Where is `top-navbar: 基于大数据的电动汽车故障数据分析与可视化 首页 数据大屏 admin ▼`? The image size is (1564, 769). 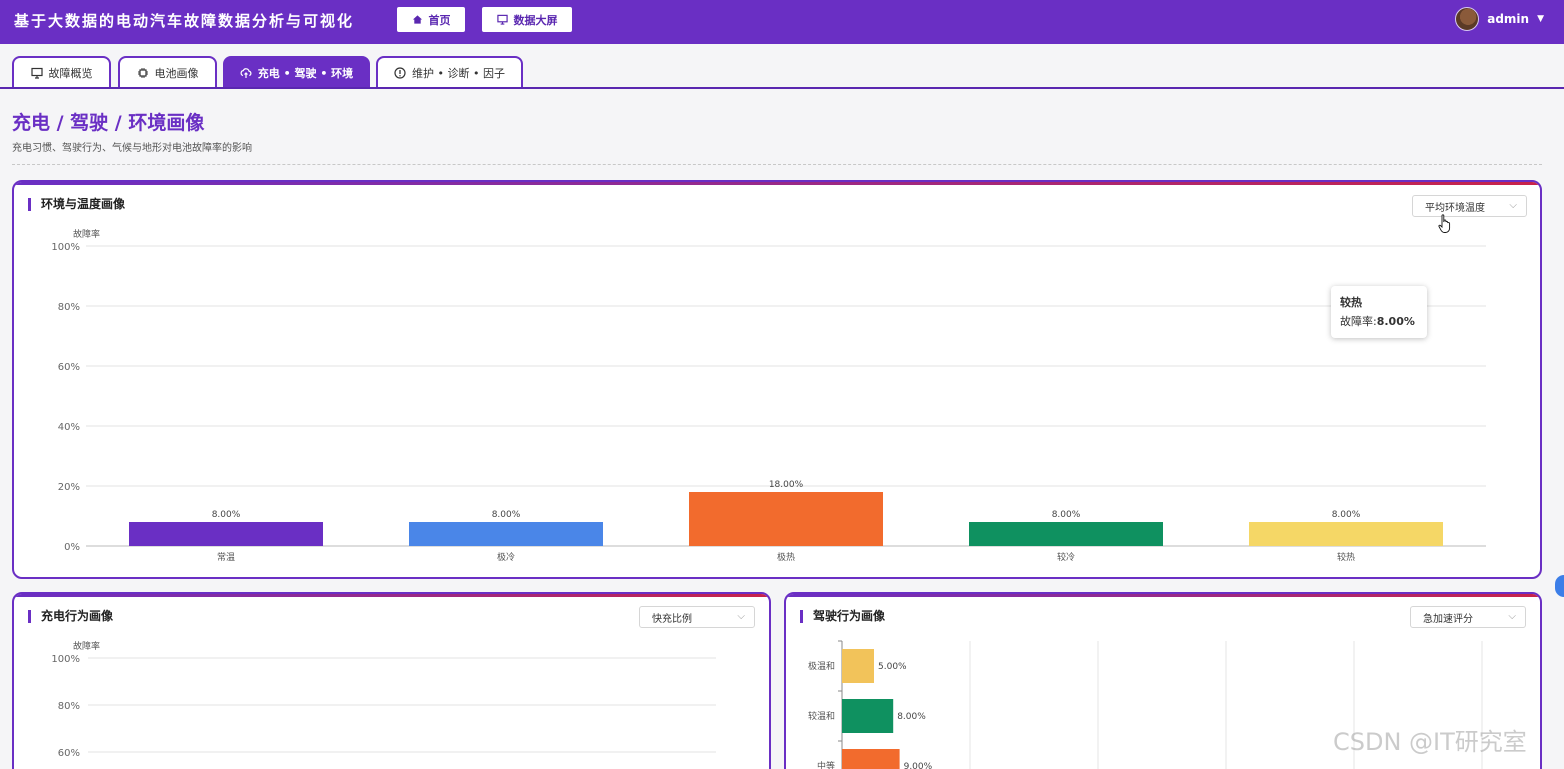
top-navbar: 基于大数据的电动汽车故障数据分析与可视化 首页 数据大屏 admin ▼ is located at coordinates (782, 22).